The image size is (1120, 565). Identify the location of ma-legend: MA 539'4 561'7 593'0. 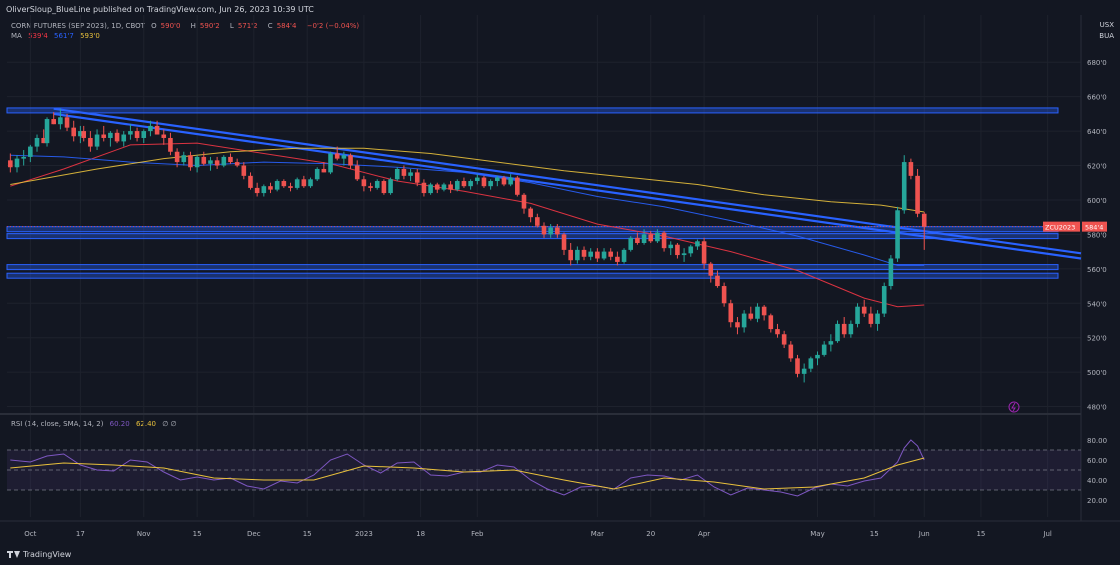
(57, 36).